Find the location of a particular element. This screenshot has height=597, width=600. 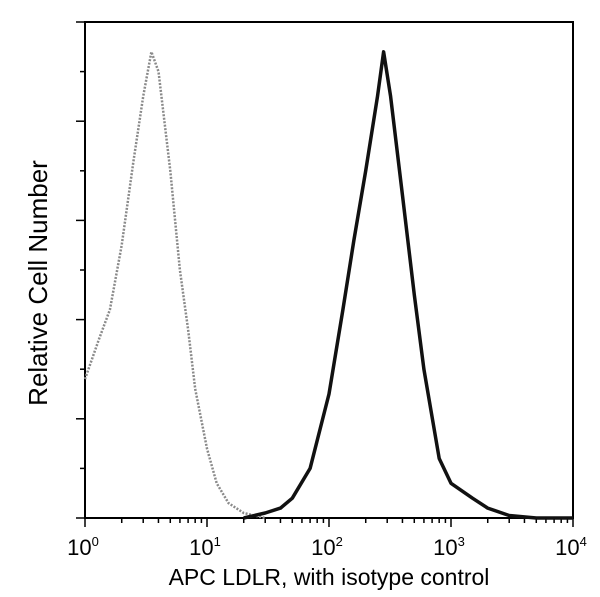

x-tick-exponent: 3 is located at coordinates (461, 541).